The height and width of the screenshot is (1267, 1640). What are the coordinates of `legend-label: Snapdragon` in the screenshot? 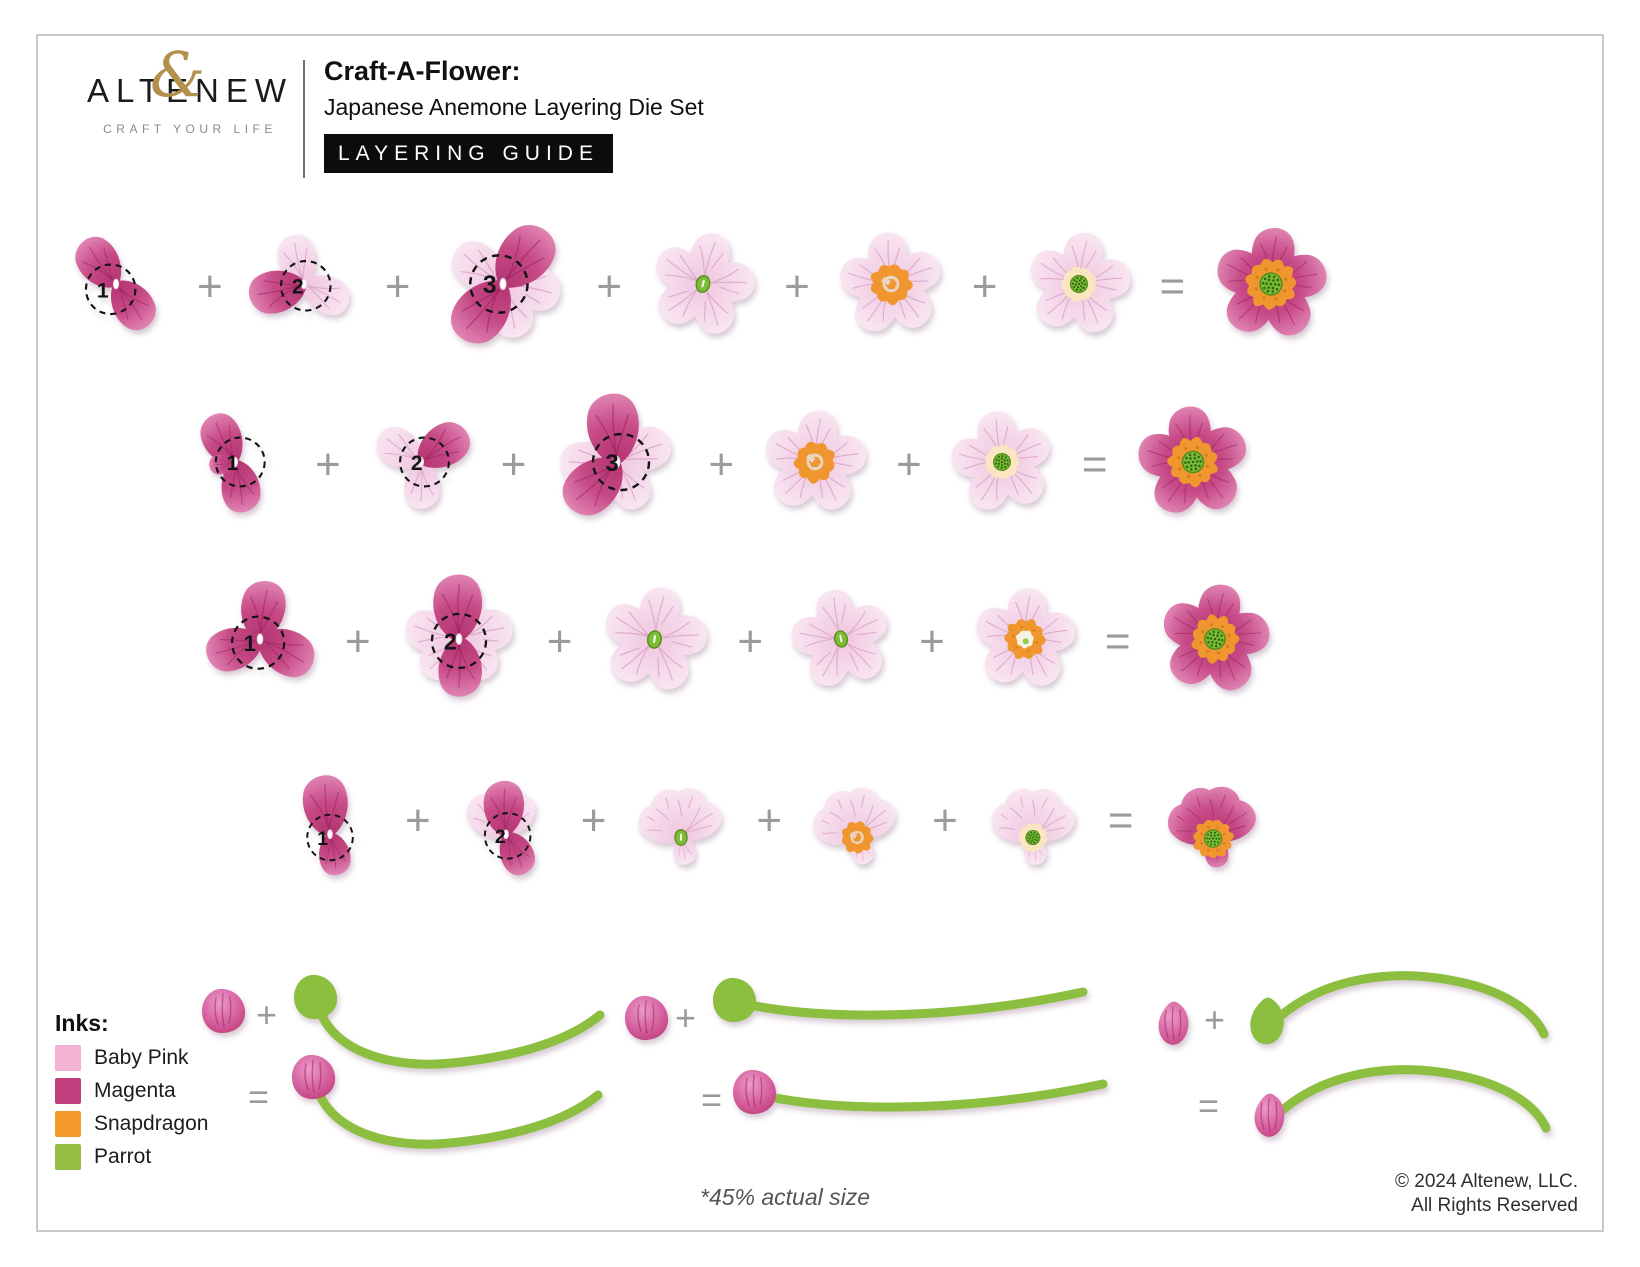 It's located at (151, 1123).